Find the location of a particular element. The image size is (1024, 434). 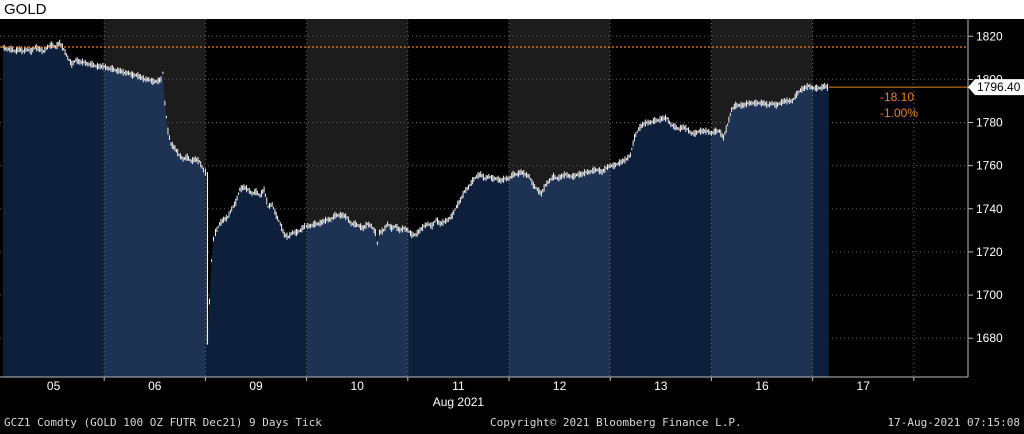

x-tick-label: 13 is located at coordinates (661, 386).